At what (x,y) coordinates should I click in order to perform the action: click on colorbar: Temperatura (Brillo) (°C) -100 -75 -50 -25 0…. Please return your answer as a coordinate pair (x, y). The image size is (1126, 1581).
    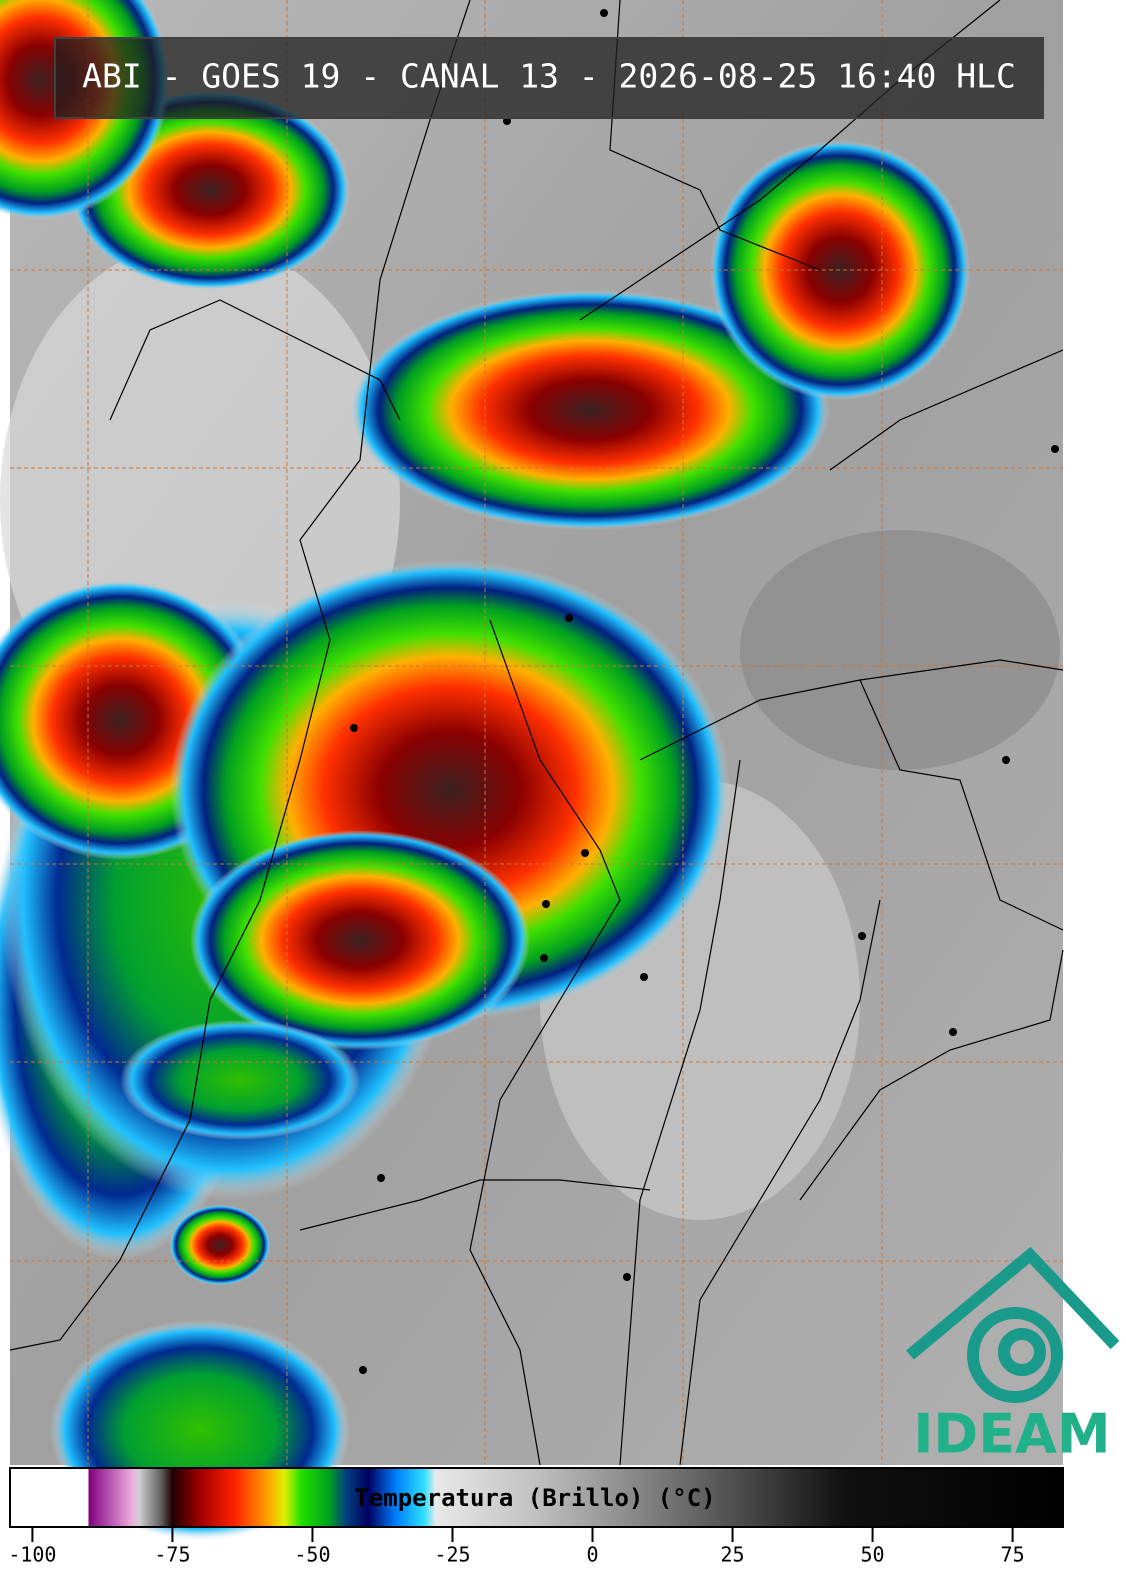
    Looking at the image, I should click on (536, 1517).